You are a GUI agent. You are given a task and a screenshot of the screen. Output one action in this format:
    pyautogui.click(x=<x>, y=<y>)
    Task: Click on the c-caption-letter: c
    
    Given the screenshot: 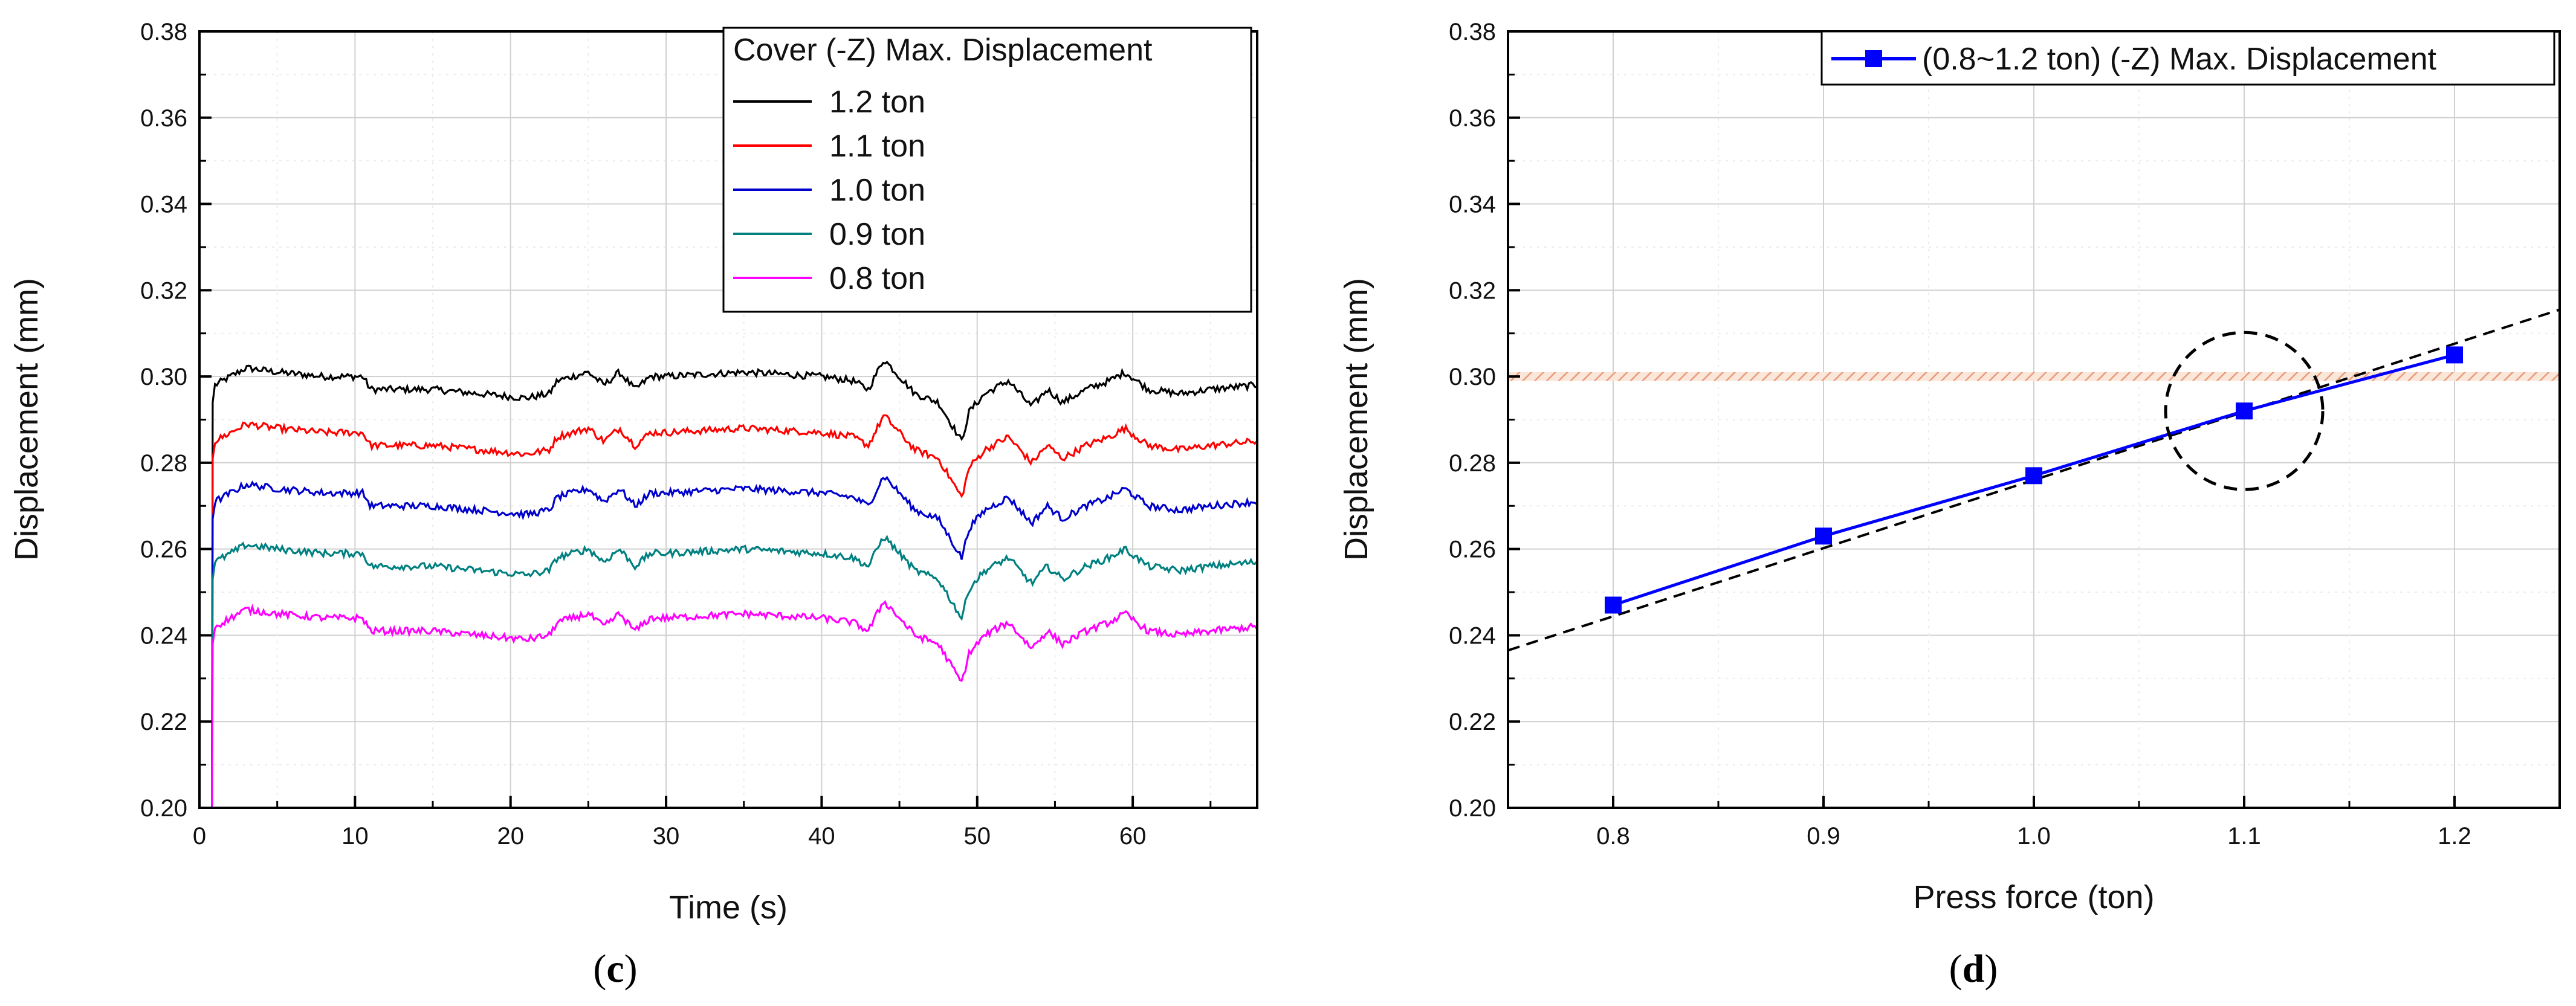 What is the action you would take?
    pyautogui.click(x=615, y=969)
    